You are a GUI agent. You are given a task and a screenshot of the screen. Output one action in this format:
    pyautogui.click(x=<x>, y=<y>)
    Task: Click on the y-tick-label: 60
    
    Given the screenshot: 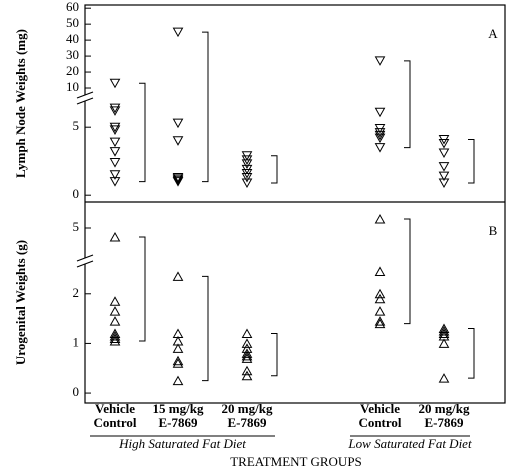 What is the action you would take?
    pyautogui.click(x=72, y=7)
    